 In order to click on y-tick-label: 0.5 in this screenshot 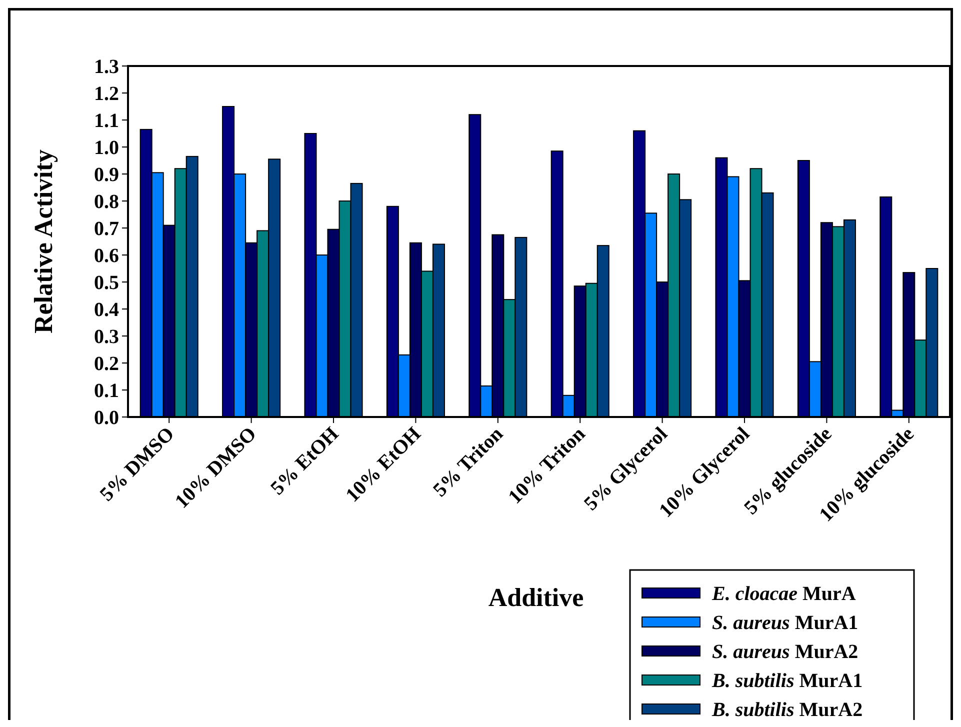, I will do `click(106, 283)`.